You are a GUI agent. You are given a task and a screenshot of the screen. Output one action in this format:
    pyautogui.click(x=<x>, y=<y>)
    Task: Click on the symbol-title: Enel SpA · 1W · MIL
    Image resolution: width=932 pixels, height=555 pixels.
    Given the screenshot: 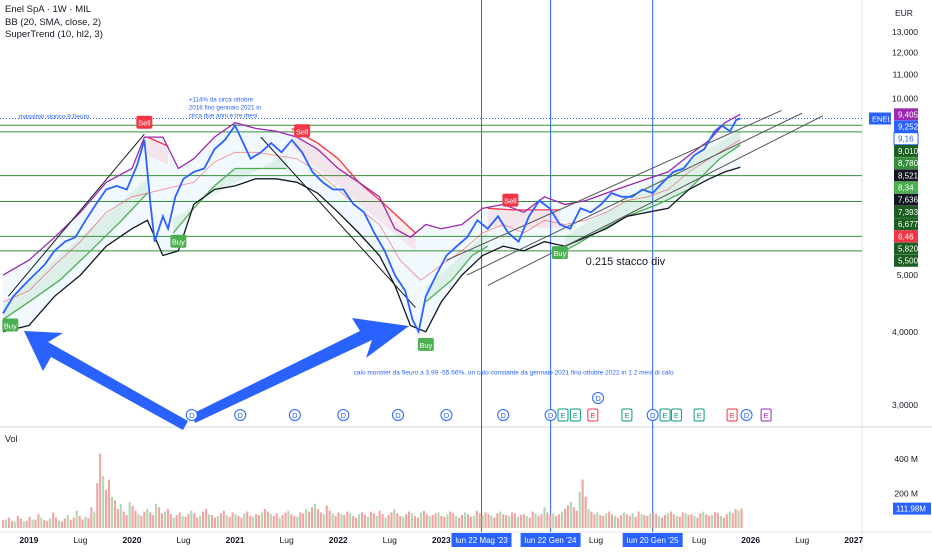 What is the action you would take?
    pyautogui.click(x=48, y=9)
    